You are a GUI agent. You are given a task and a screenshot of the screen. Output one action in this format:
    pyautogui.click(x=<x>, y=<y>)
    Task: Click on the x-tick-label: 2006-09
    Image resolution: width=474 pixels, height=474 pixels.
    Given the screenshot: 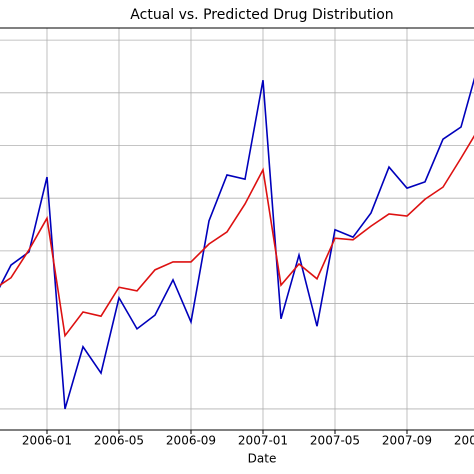 What is the action you would take?
    pyautogui.click(x=191, y=441)
    